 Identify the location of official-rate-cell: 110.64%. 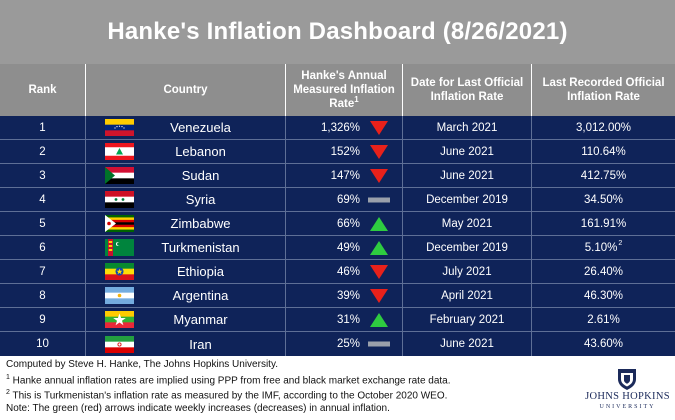
(603, 151).